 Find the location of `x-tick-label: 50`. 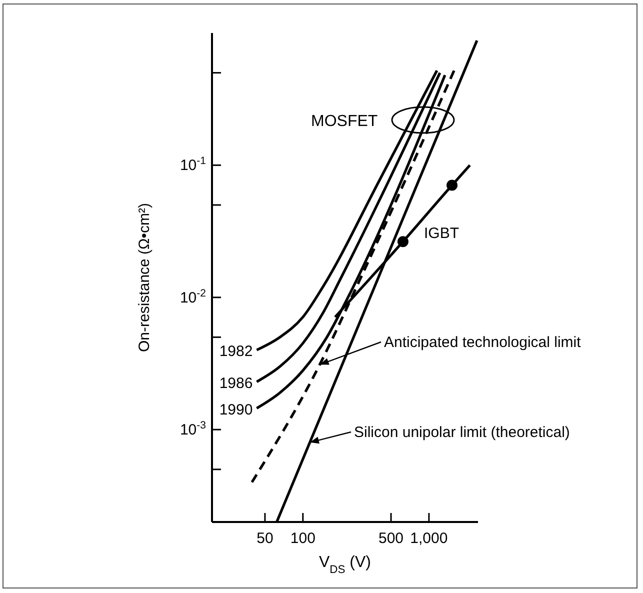

x-tick-label: 50 is located at coordinates (265, 538).